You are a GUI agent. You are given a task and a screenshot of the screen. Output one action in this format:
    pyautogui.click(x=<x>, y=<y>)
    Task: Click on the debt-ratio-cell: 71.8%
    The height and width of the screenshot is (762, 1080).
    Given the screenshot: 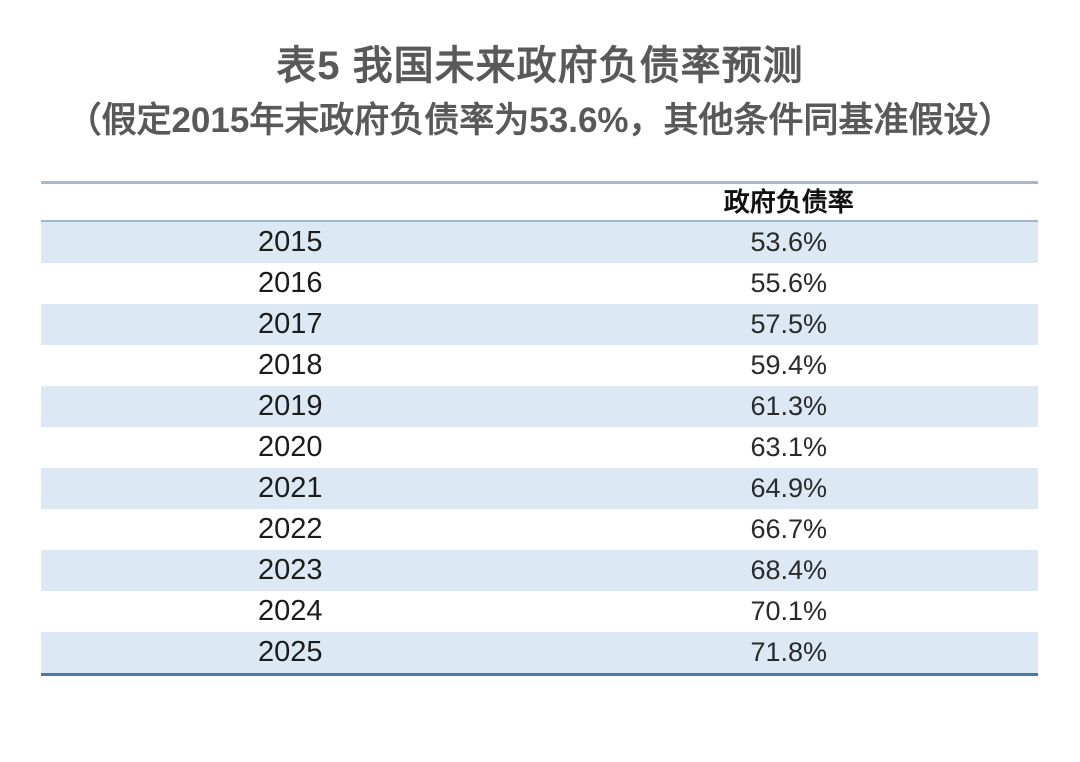 What is the action you would take?
    pyautogui.click(x=789, y=652)
    